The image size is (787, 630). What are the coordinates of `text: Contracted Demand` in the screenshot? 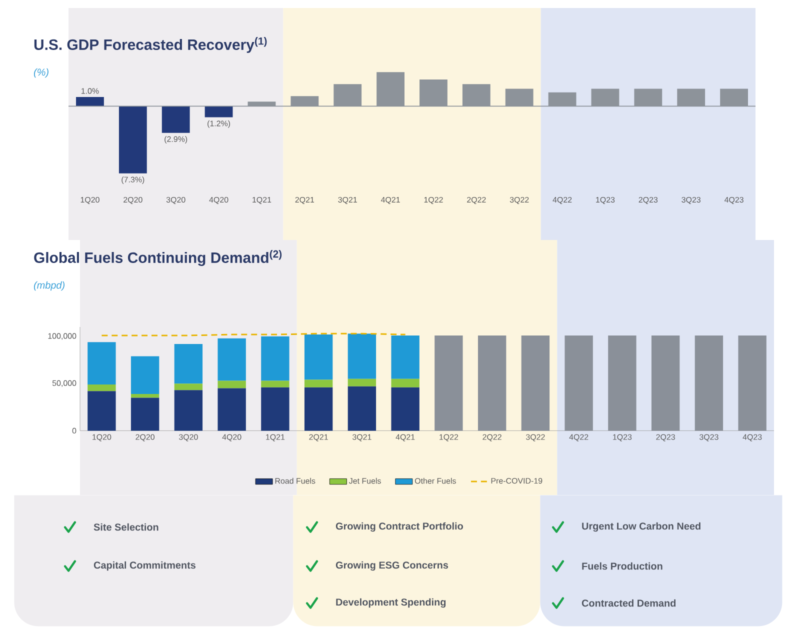 It's located at (629, 603).